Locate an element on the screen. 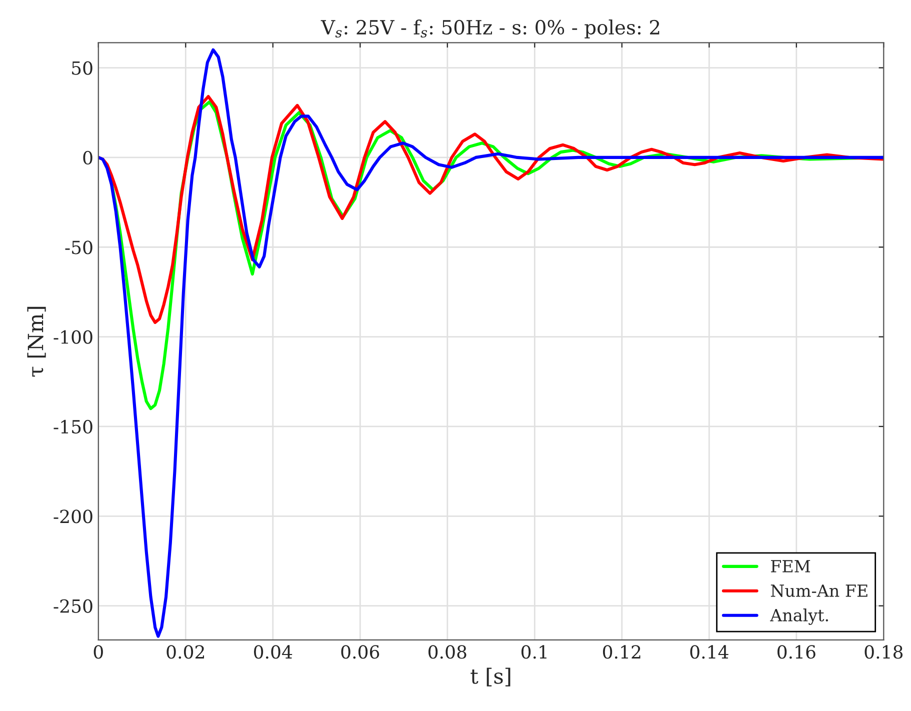 The image size is (911, 711). y-tick-label: -100 is located at coordinates (73, 337).